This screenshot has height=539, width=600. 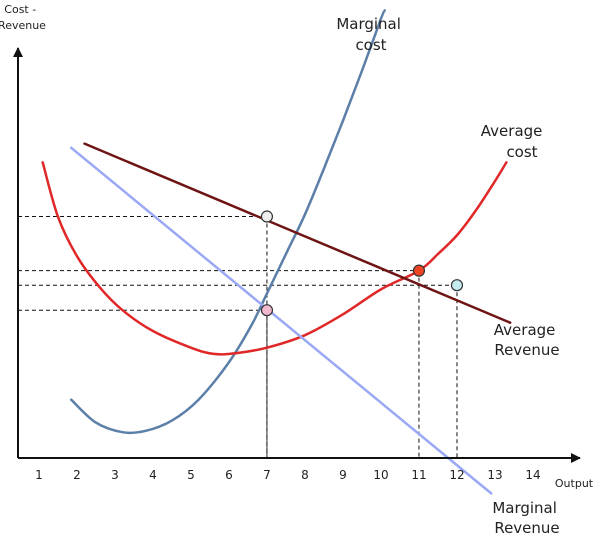 I want to click on marginal-revenue-label-line-2: Revenue, so click(x=526, y=528).